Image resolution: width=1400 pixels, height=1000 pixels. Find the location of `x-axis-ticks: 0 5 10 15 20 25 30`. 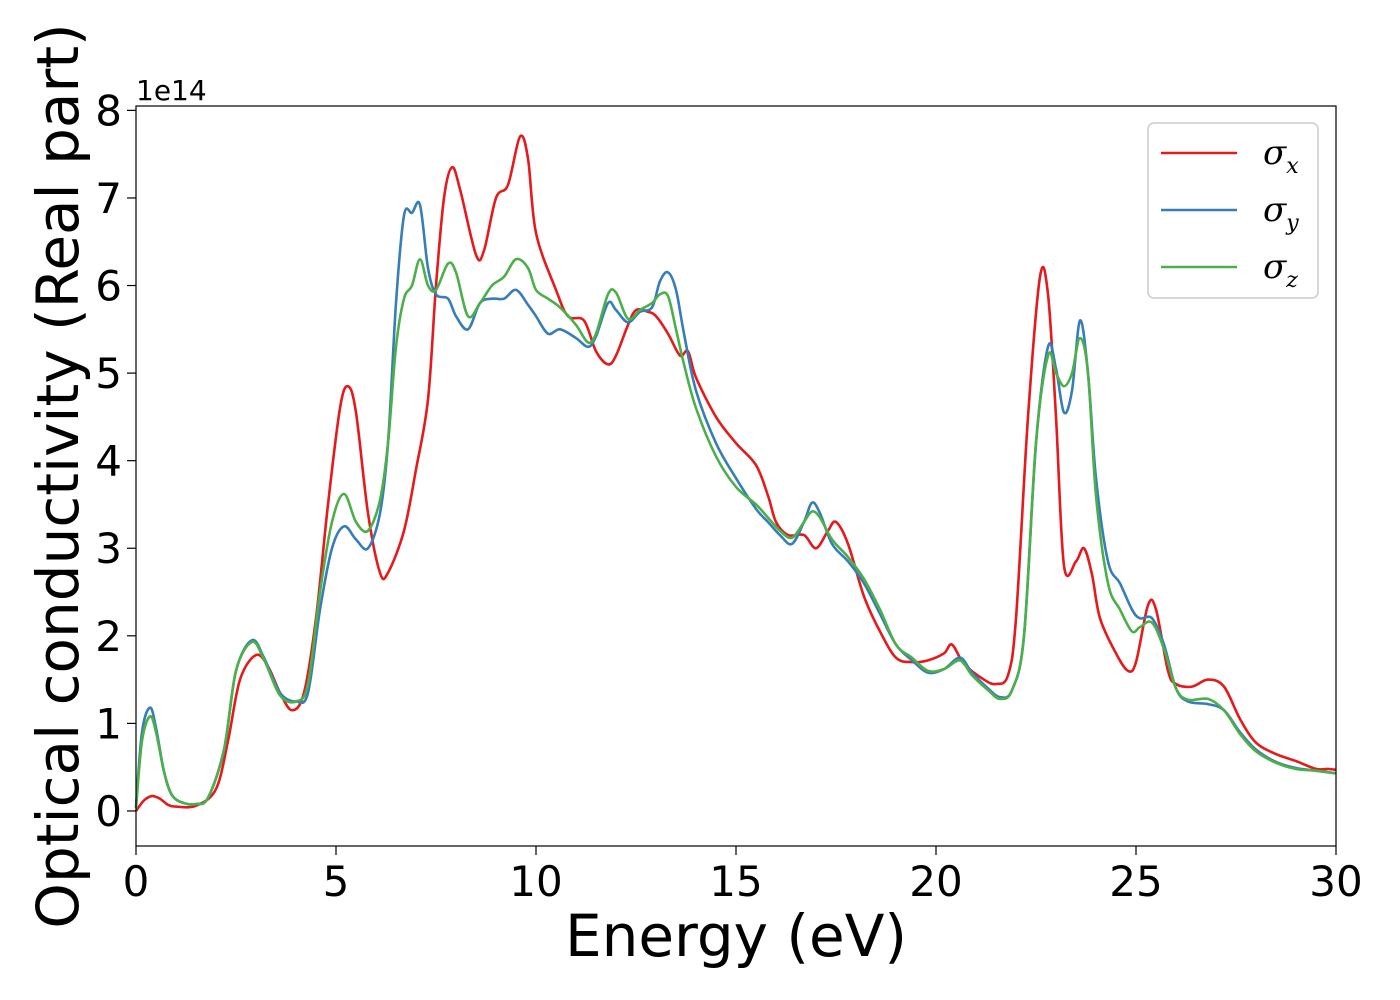

x-axis-ticks: 0 5 10 15 20 25 30 is located at coordinates (743, 876).